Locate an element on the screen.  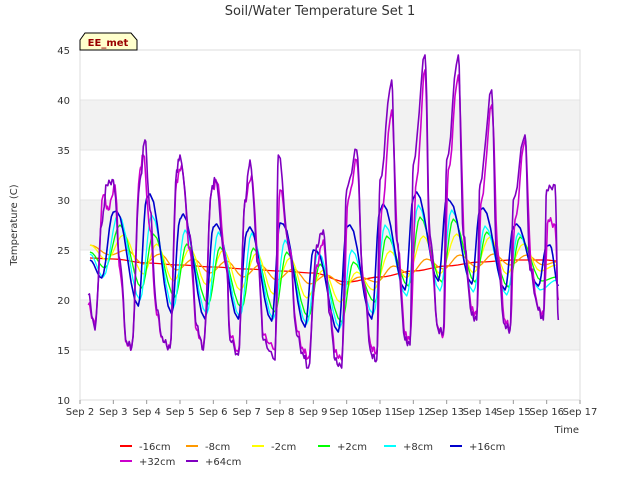
y-tick-label: 40 is located at coordinates (63, 101).